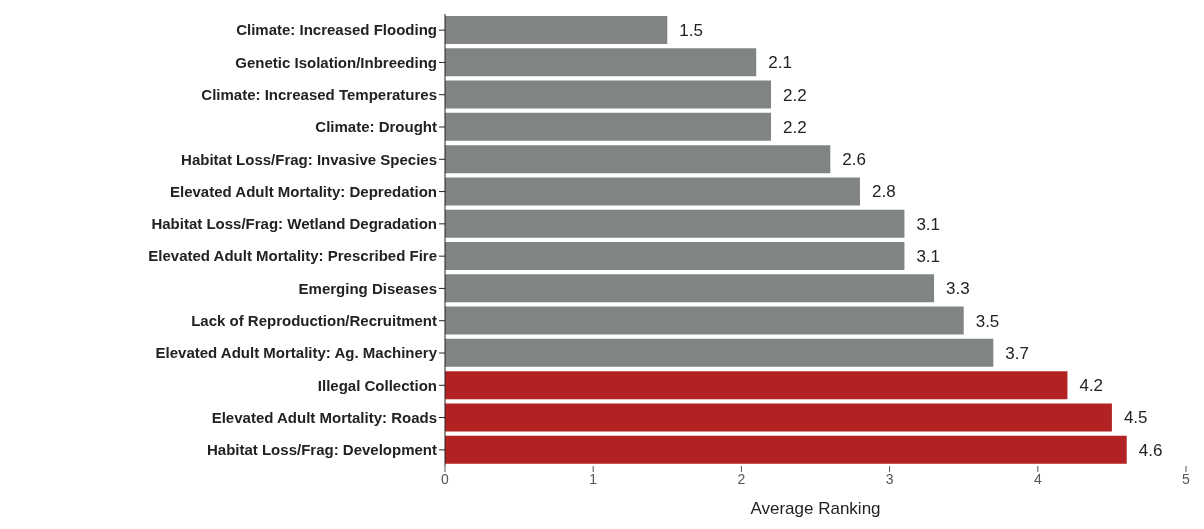 This screenshot has height=529, width=1204. Describe the element at coordinates (445, 478) in the screenshot. I see `x-tick-label: 0` at that location.